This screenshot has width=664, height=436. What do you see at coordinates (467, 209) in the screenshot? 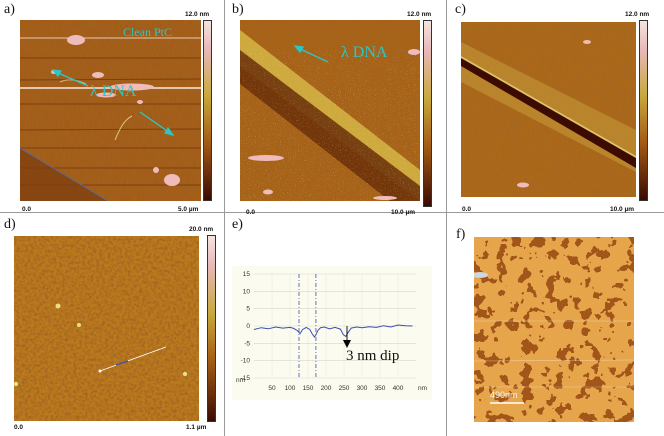
I see `panel-c-axis-start: 0.0` at bounding box center [467, 209].